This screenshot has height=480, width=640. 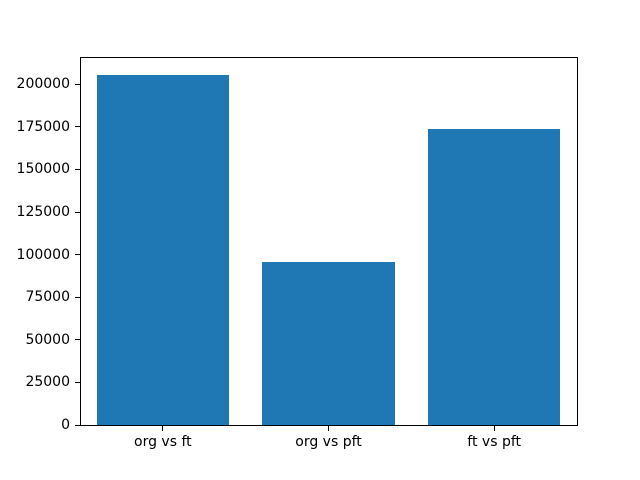 I want to click on y-tick-label: 25000, so click(x=47, y=382).